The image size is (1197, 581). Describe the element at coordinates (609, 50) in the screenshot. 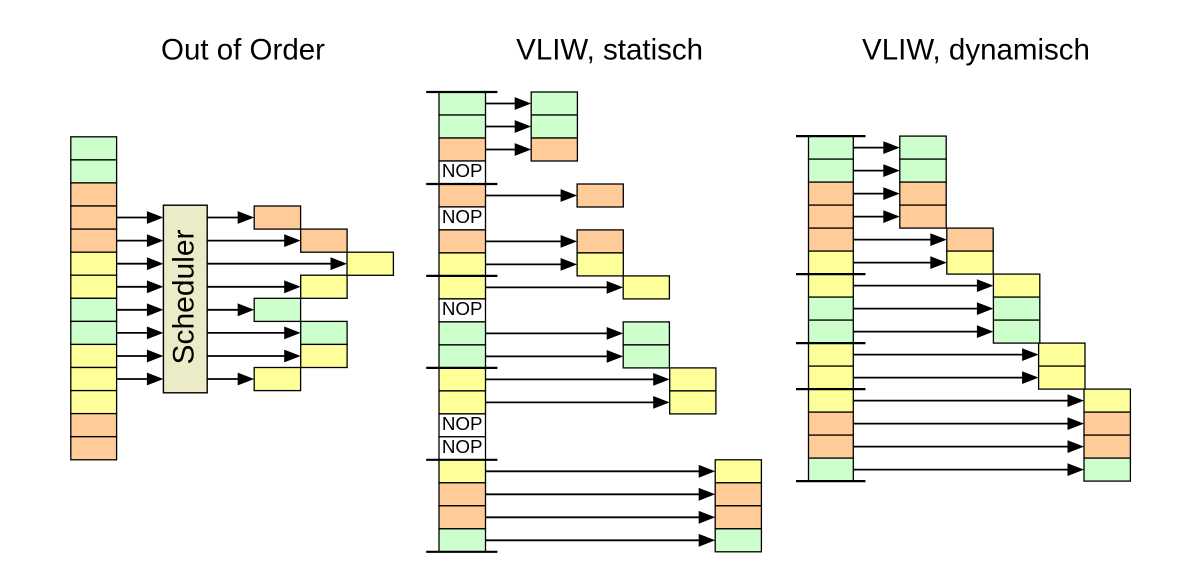

I see `svg-text: VLIW, statisch` at that location.